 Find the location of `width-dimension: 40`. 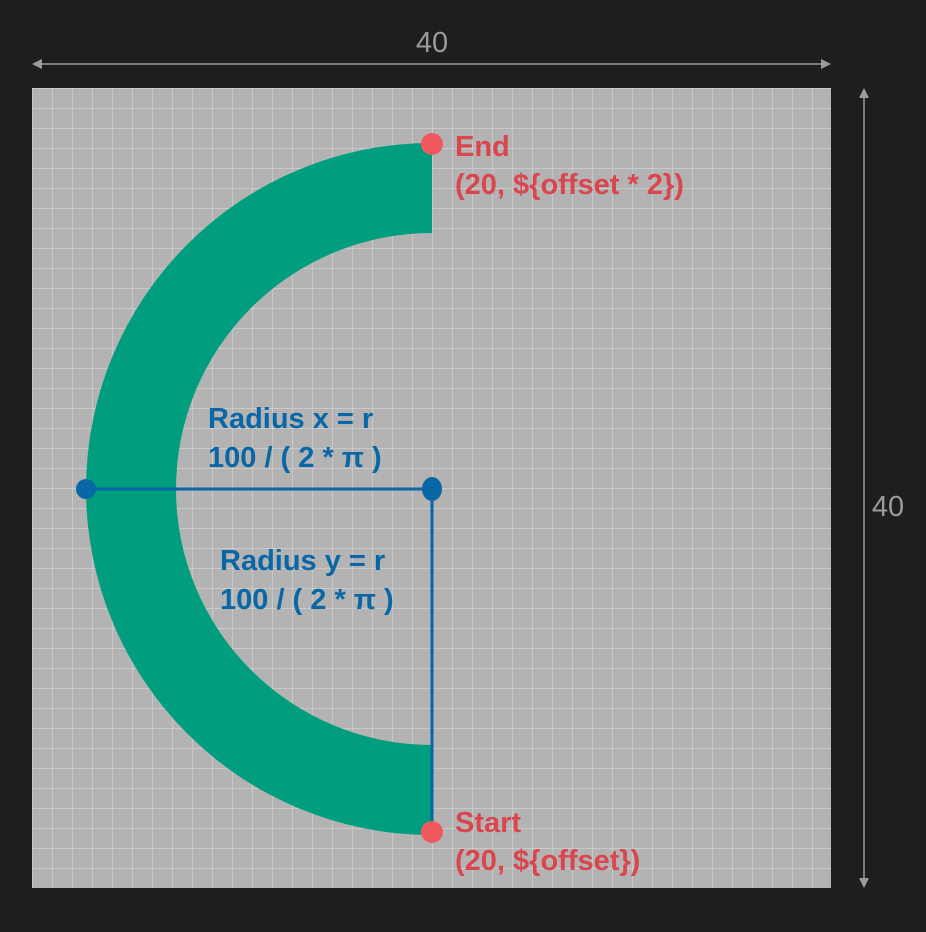

width-dimension: 40 is located at coordinates (431, 48).